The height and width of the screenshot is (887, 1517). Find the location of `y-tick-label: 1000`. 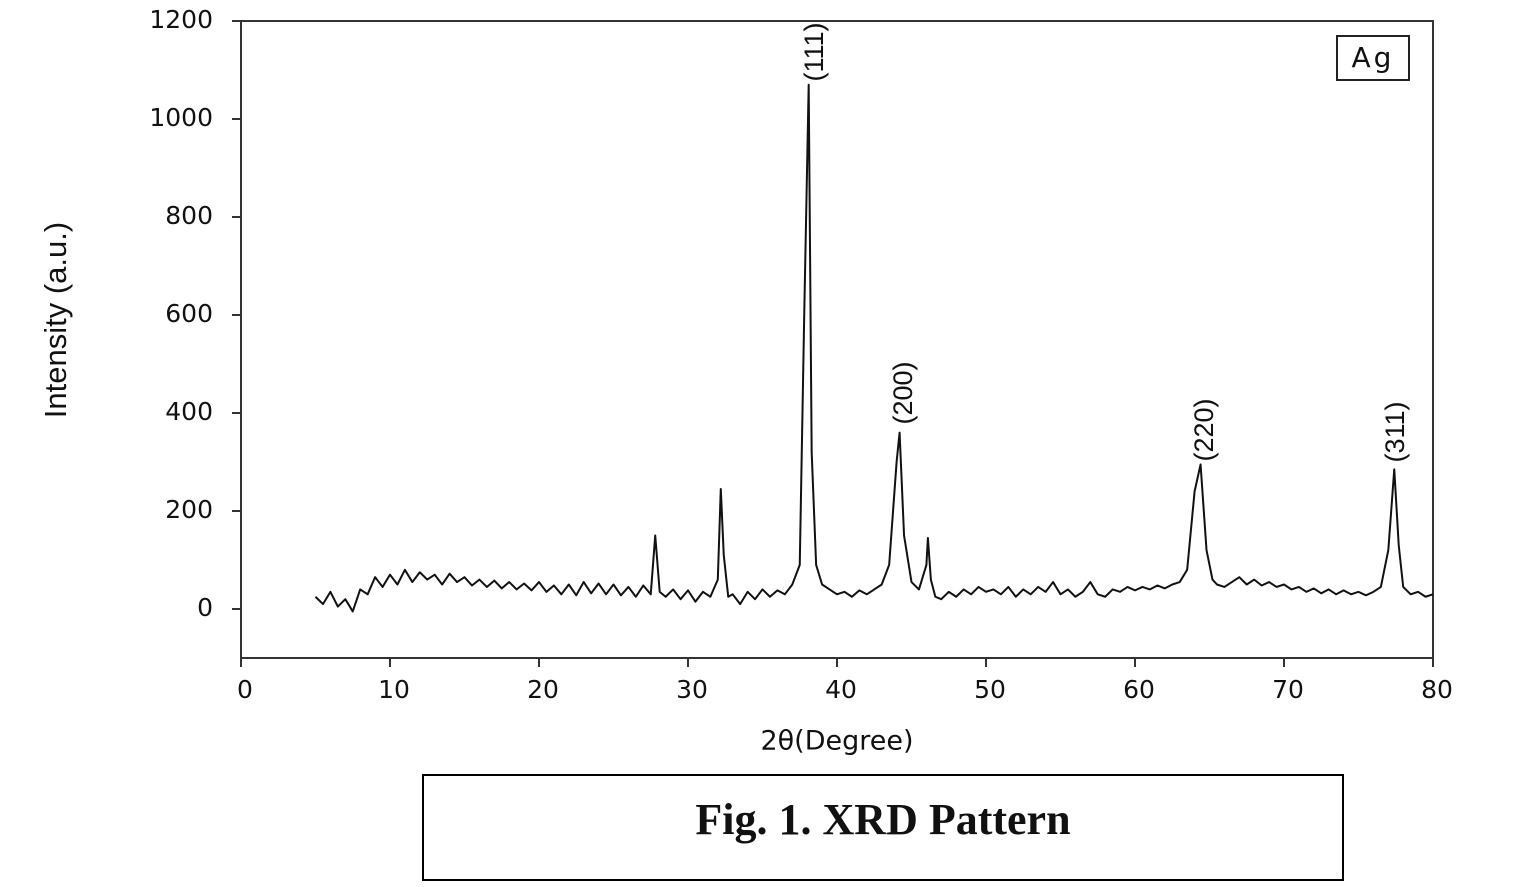

y-tick-label: 1000 is located at coordinates (181, 117).